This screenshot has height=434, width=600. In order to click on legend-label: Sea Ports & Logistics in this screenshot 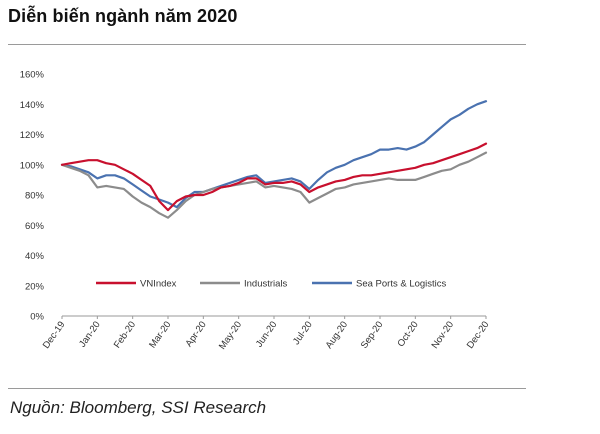, I will do `click(401, 284)`.